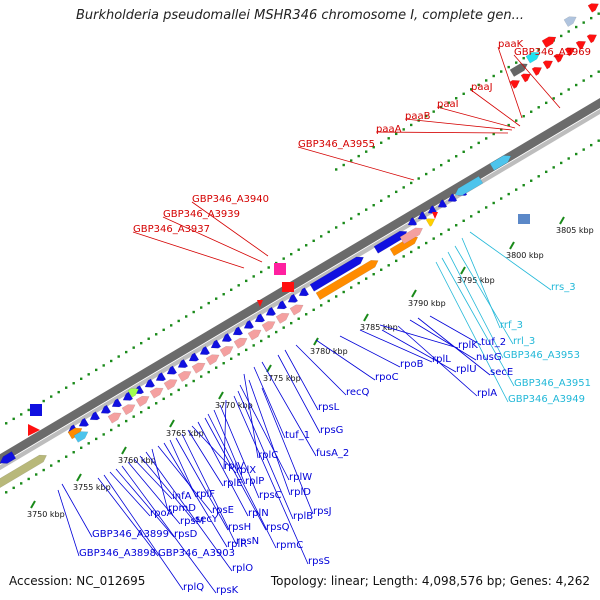  I want to click on gene-label: rpmC, so click(289, 545).